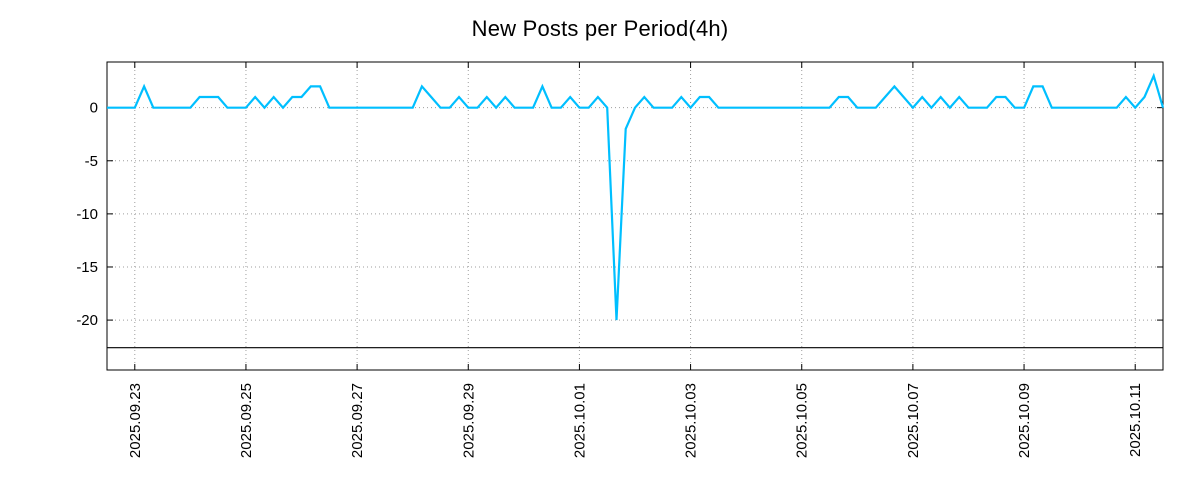  Describe the element at coordinates (579, 420) in the screenshot. I see `x-tick-label: 2025.10.01` at that location.